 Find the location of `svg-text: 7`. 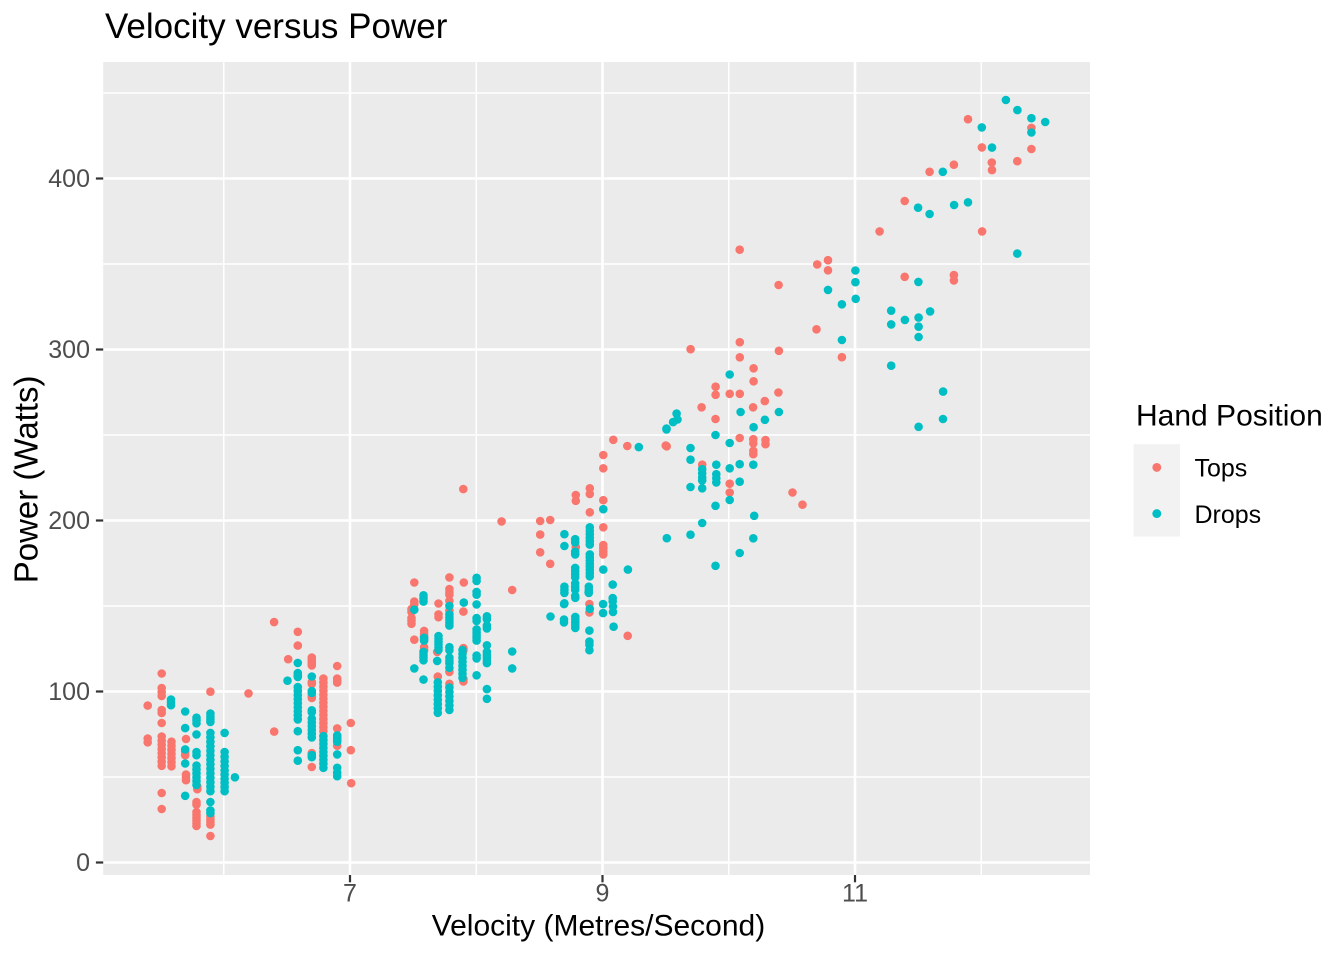

svg-text: 7 is located at coordinates (350, 893).